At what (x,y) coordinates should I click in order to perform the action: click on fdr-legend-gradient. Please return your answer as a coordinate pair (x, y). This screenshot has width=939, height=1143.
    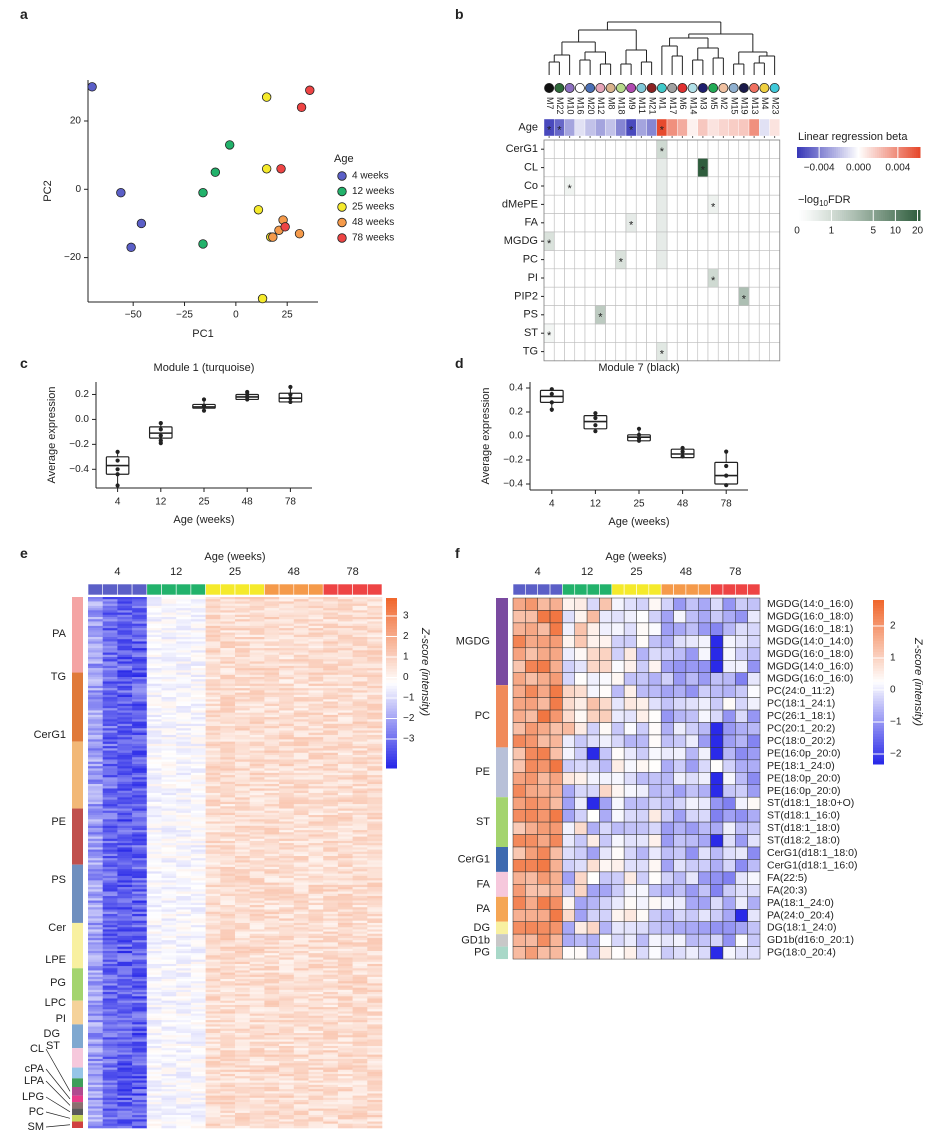
    Looking at the image, I should click on (847, 215).